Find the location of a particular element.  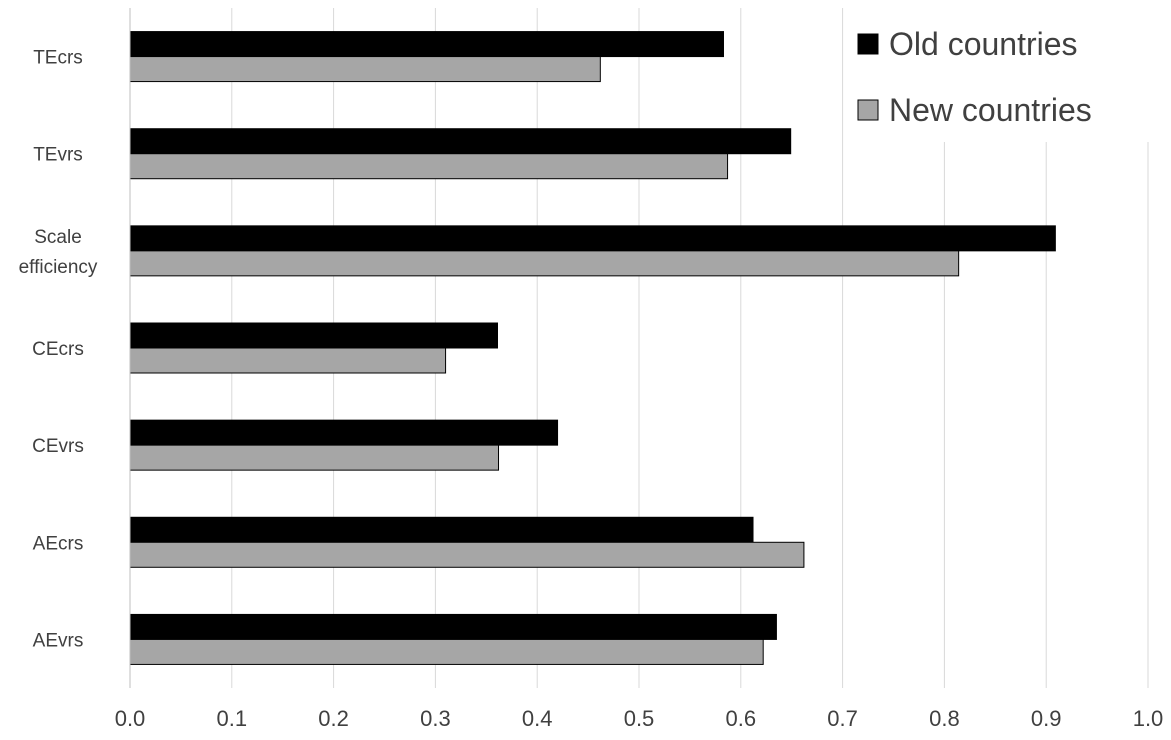

category-label: efficiency is located at coordinates (58, 267).